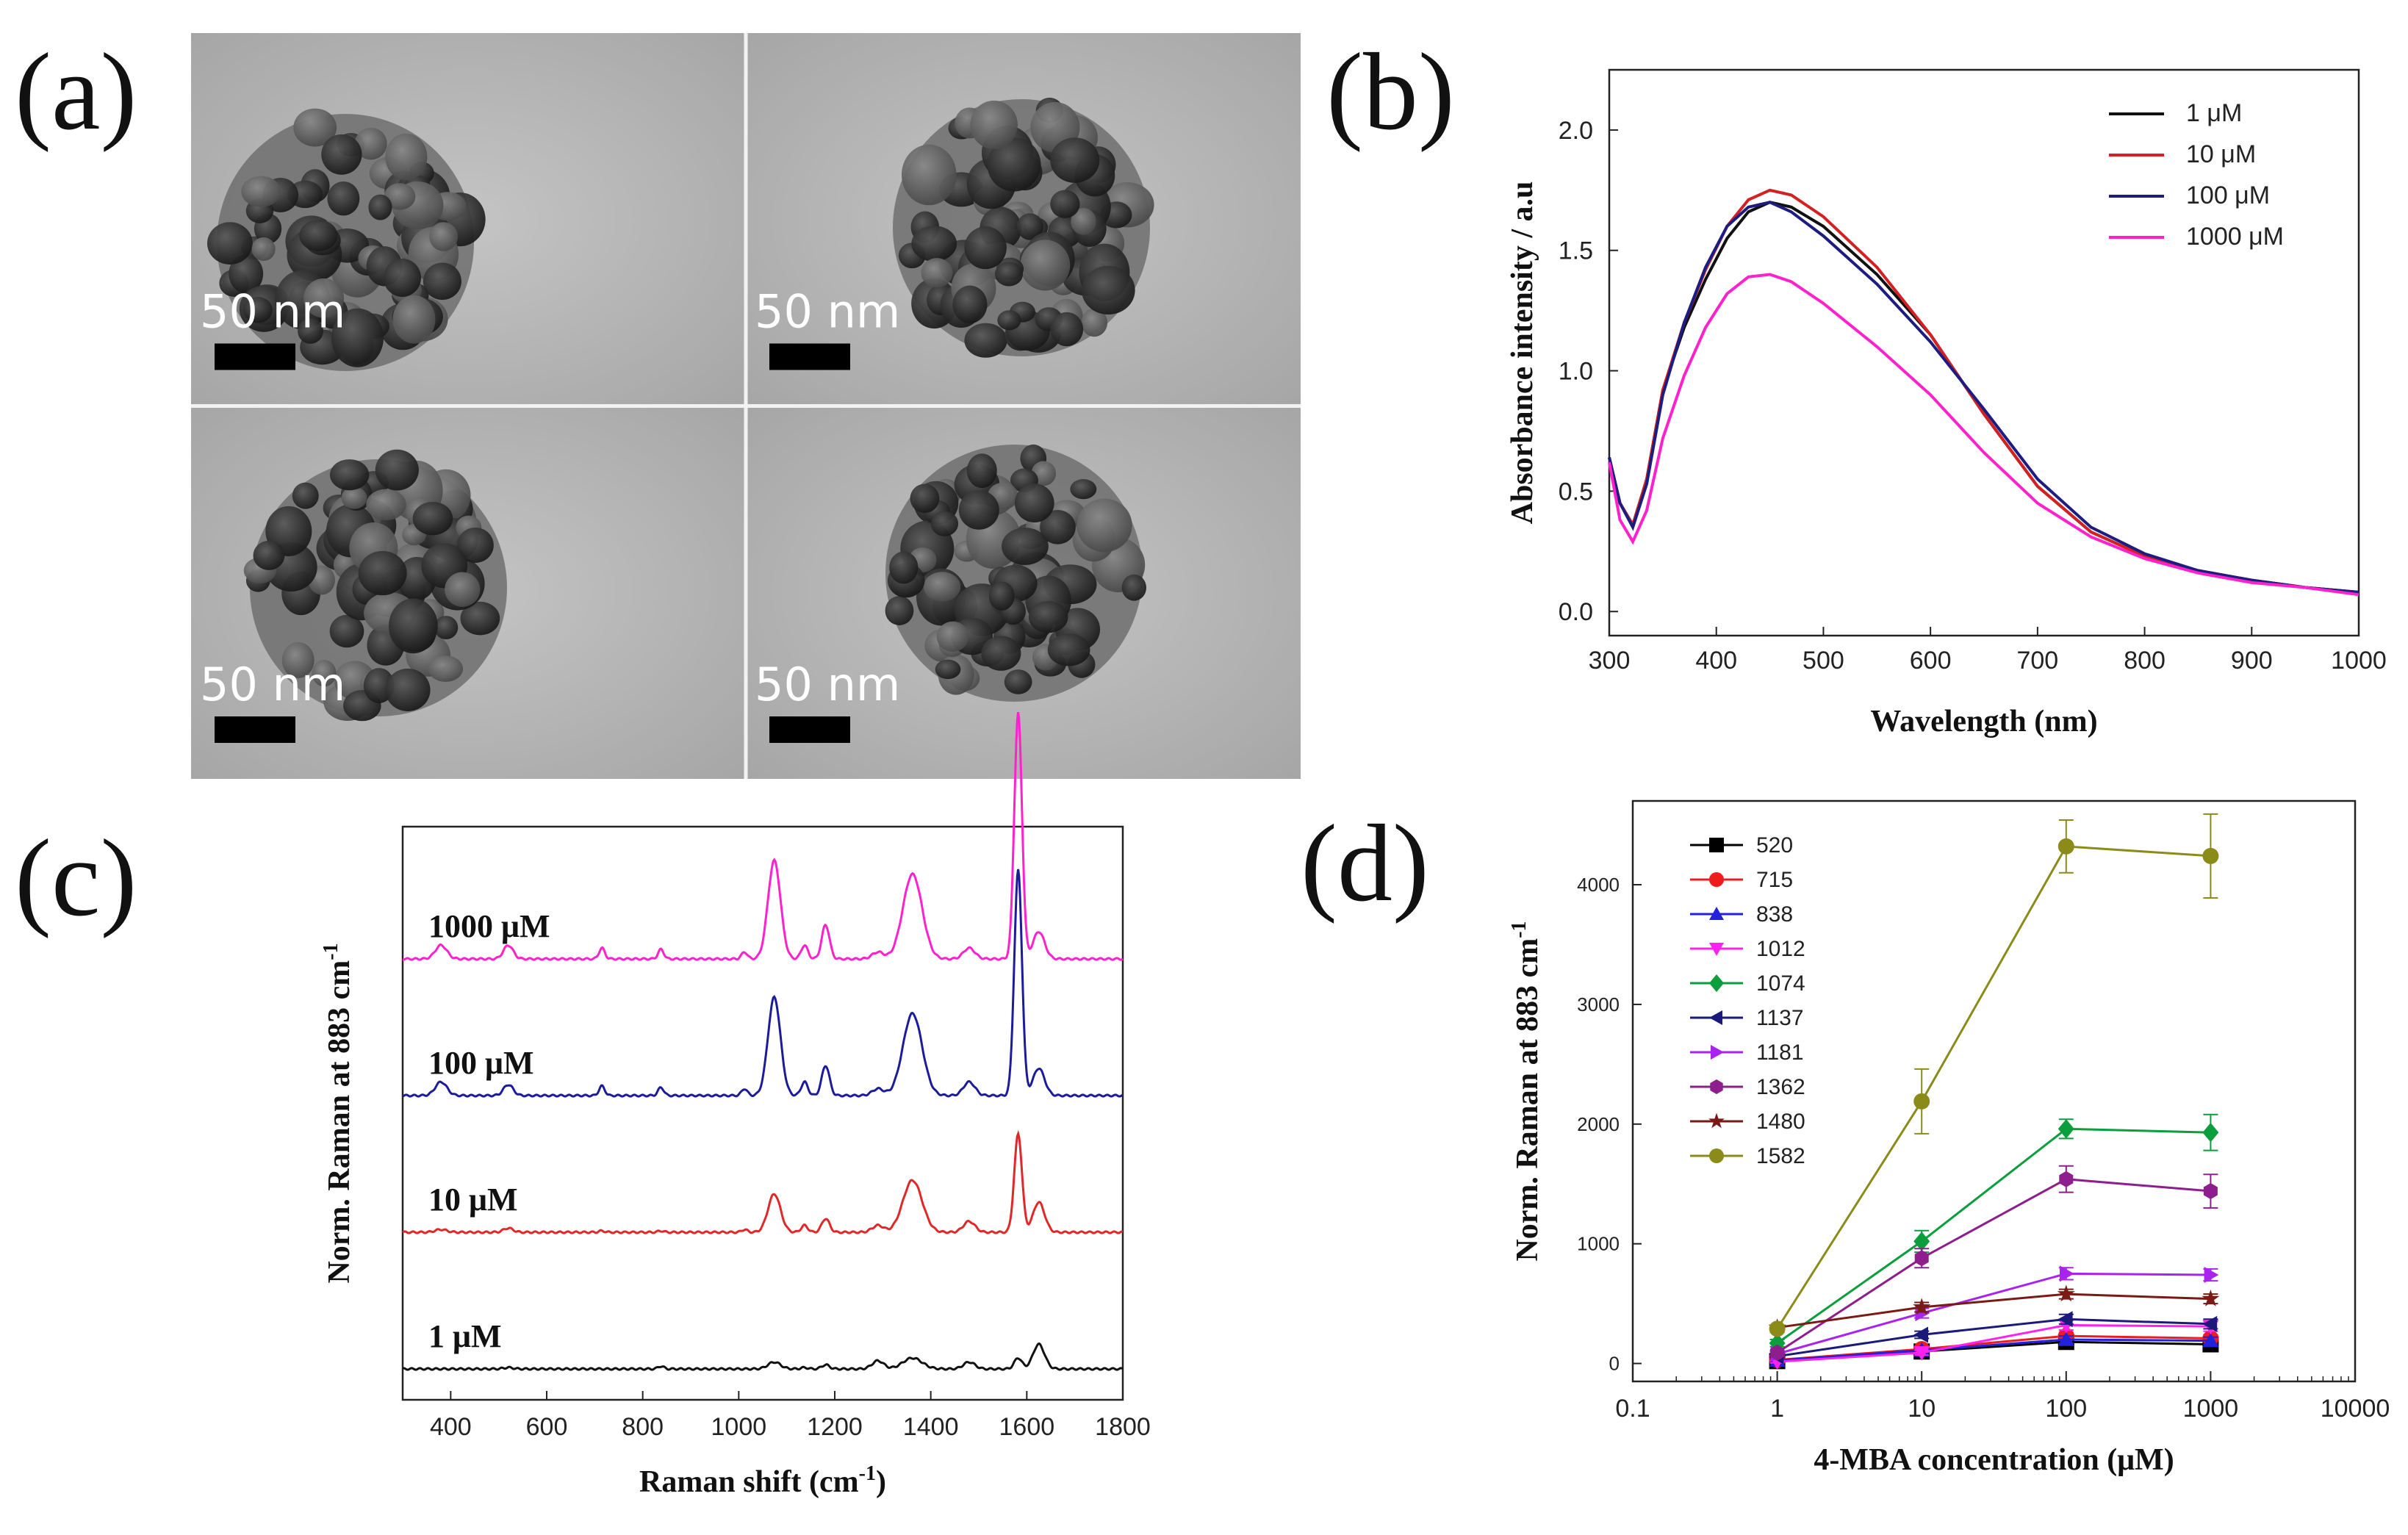  I want to click on d-plot-frame, so click(1994, 1091).